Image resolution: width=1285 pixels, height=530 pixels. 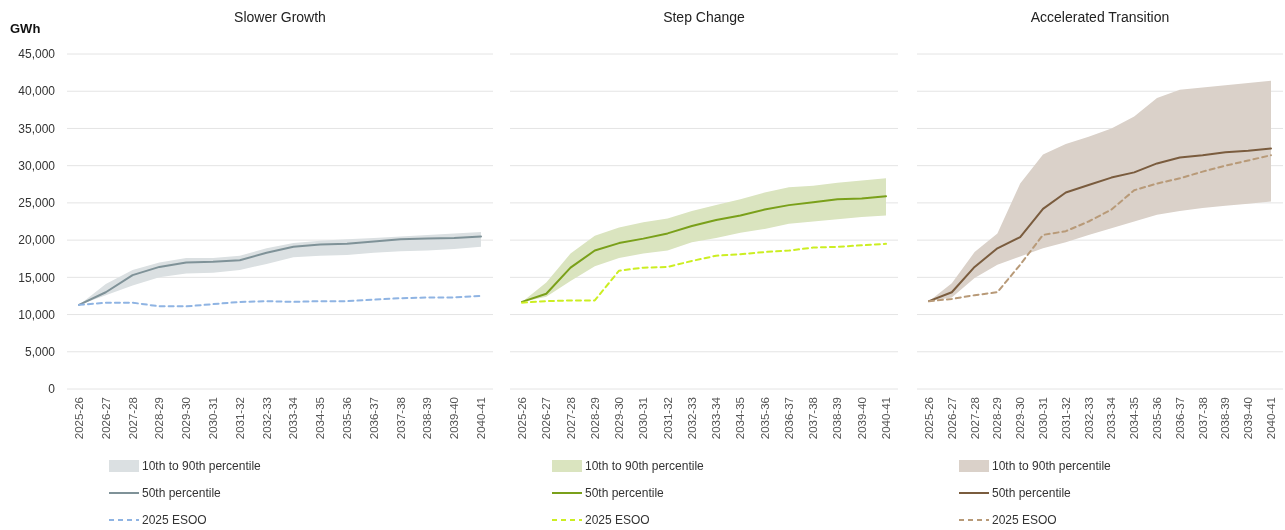 I want to click on y-tick-label: 25,000, so click(x=37, y=203).